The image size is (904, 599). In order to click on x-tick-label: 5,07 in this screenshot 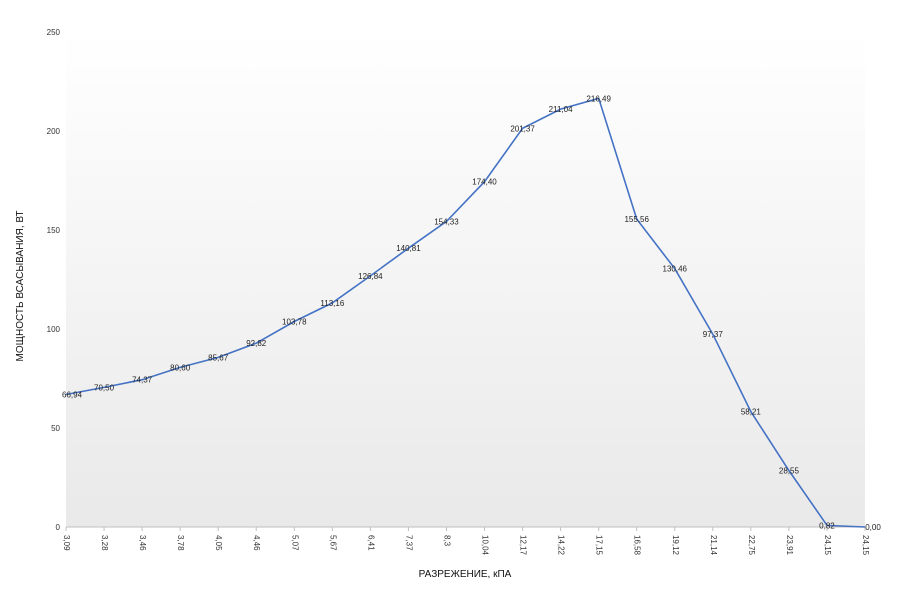, I will do `click(294, 543)`.